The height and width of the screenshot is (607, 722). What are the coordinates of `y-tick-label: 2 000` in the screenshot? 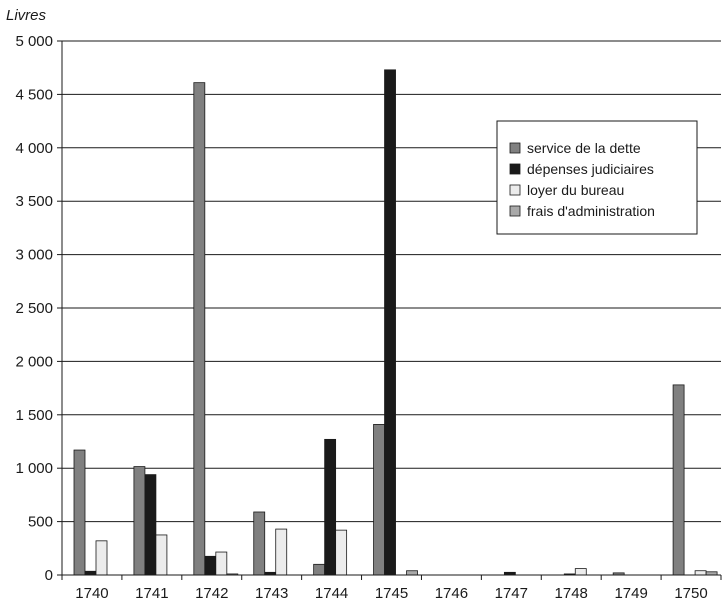 It's located at (34, 361).